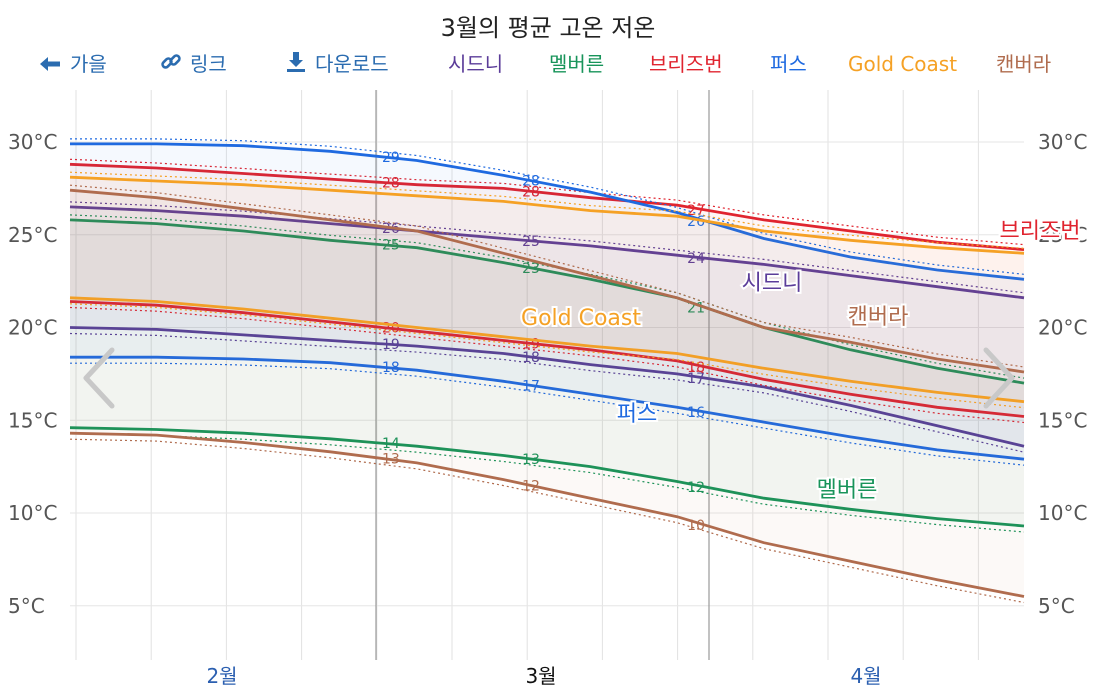 This screenshot has height=699, width=1096. What do you see at coordinates (878, 317) in the screenshot?
I see `series-city-label: 캔버라` at bounding box center [878, 317].